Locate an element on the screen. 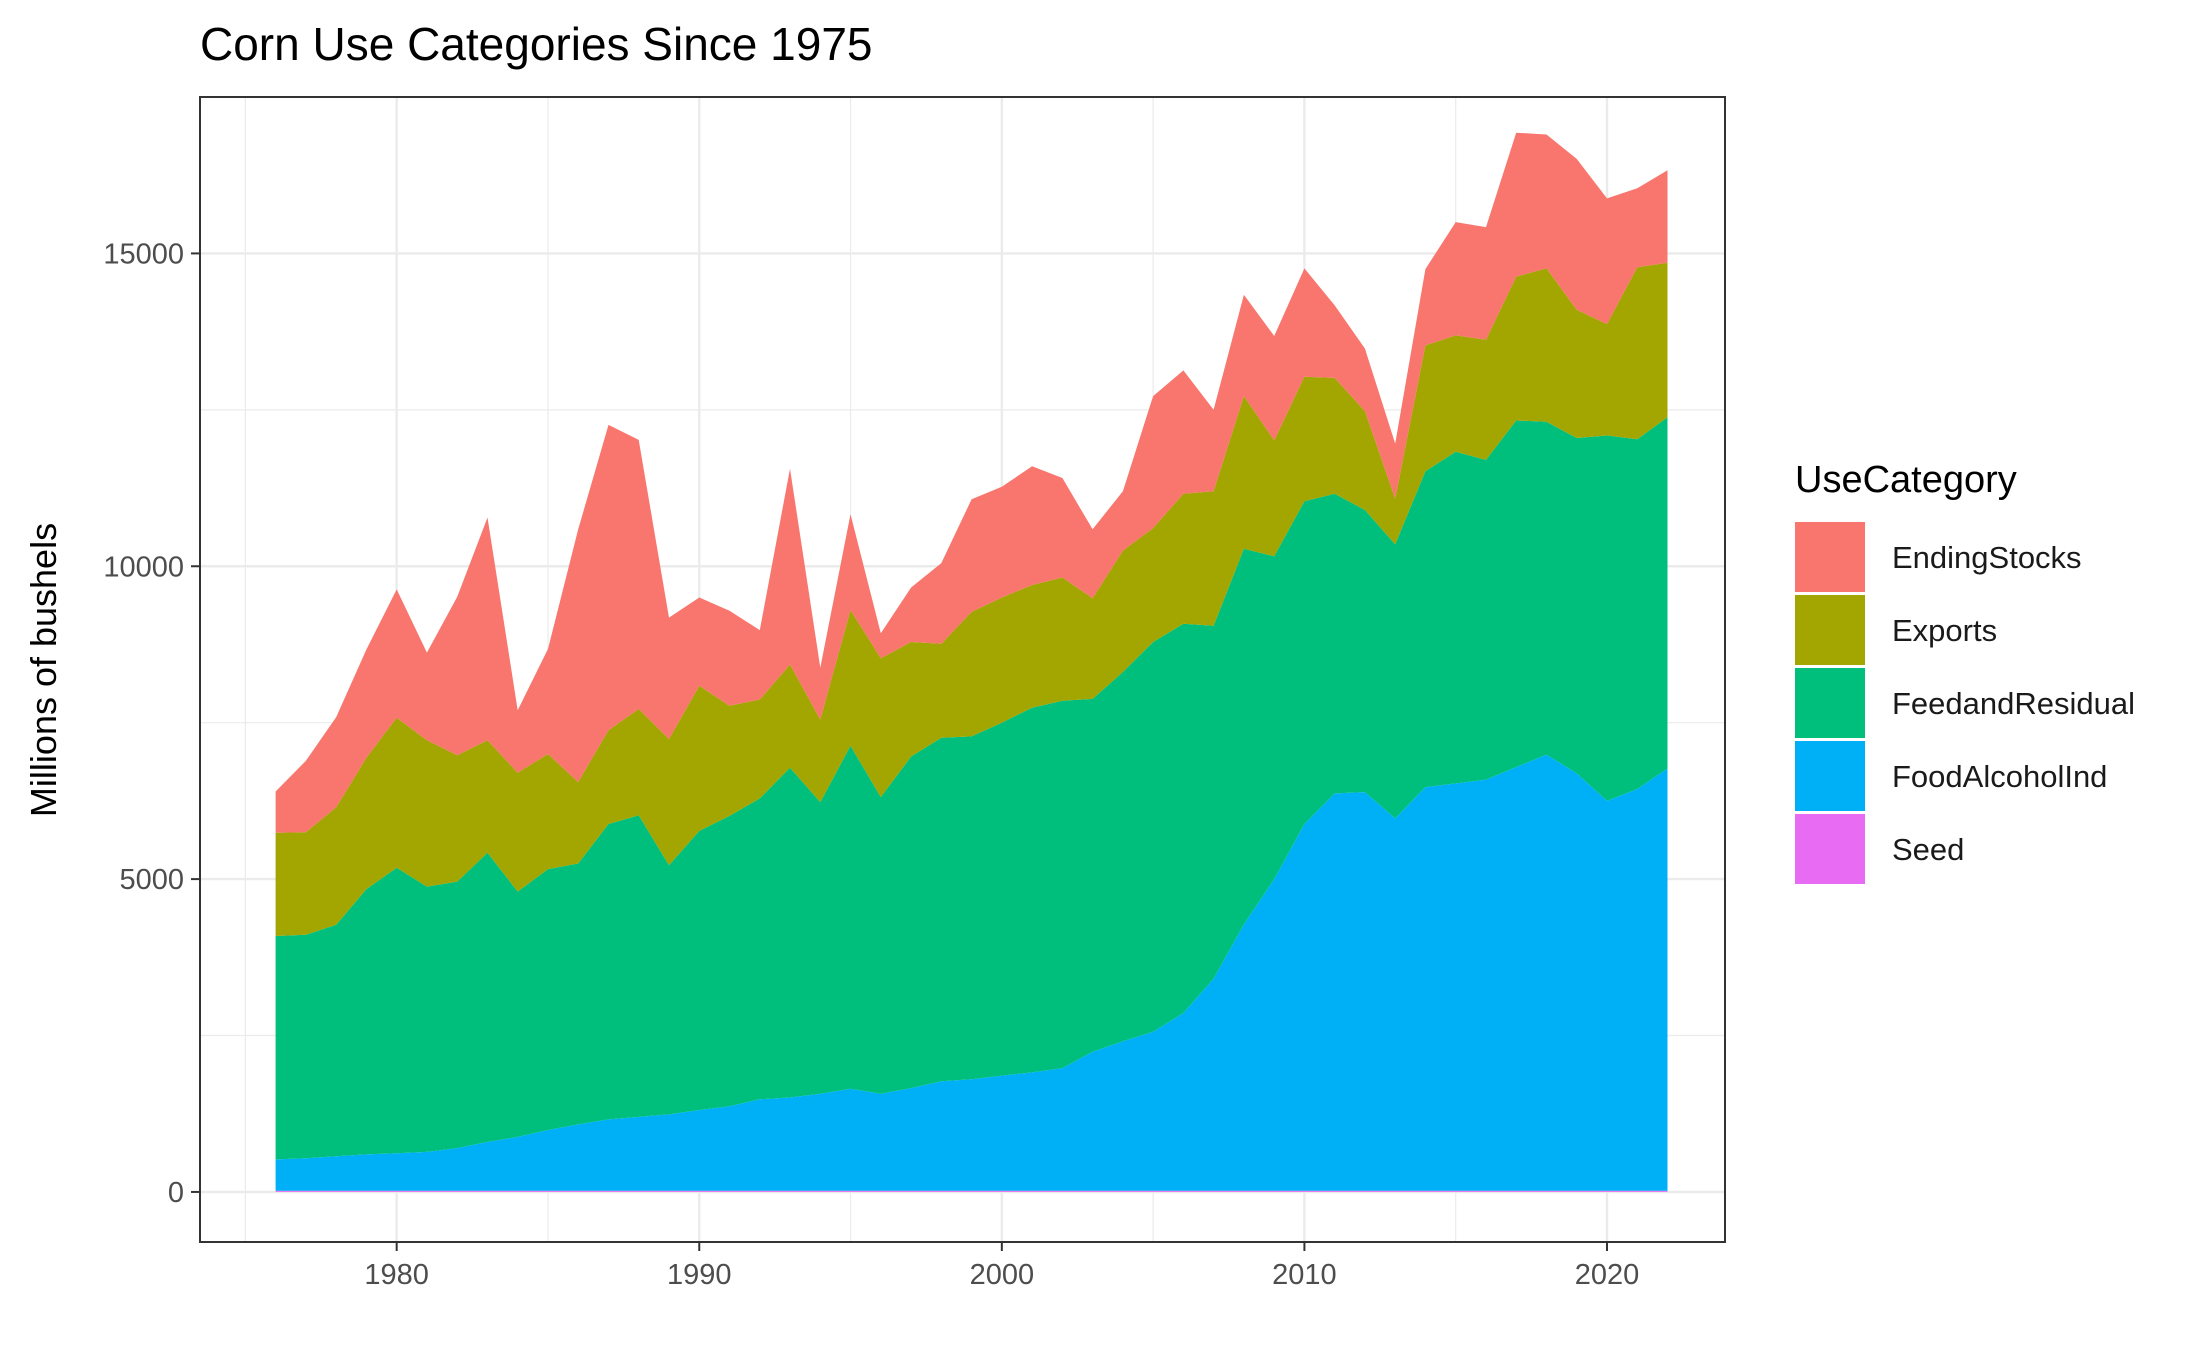 This screenshot has width=2200, height=1357. y-axis: 0 5000 10000 15000 is located at coordinates (151, 723).